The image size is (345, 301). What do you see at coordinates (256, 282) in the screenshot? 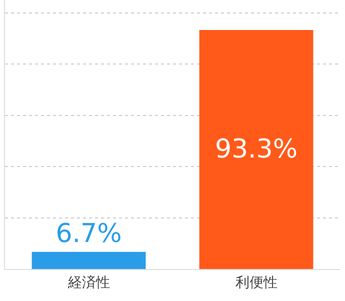
I see `x-tick-label: 利便性` at bounding box center [256, 282].